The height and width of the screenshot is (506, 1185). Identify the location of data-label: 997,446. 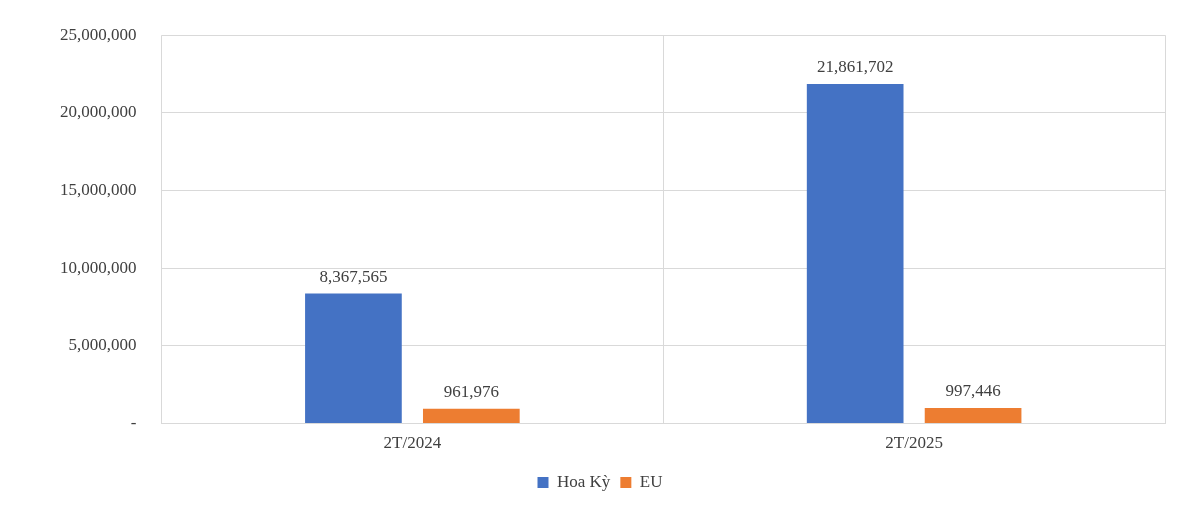
(973, 391).